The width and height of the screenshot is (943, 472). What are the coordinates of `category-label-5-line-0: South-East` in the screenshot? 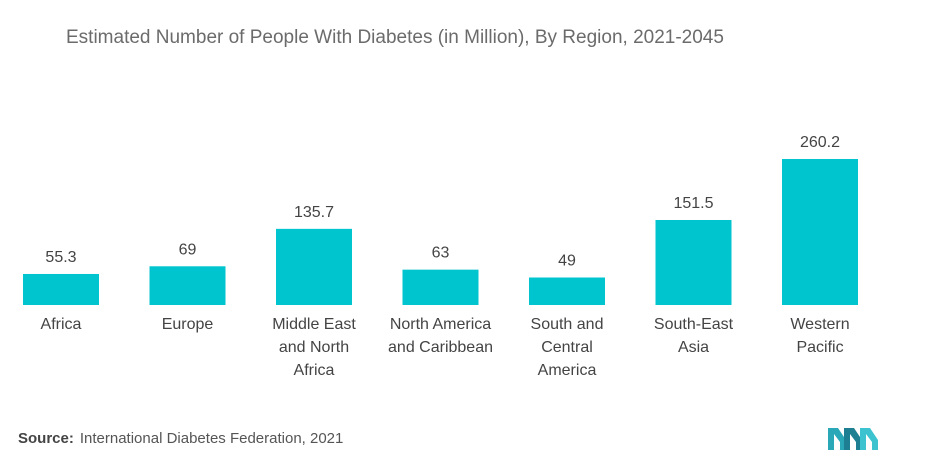 It's located at (694, 324).